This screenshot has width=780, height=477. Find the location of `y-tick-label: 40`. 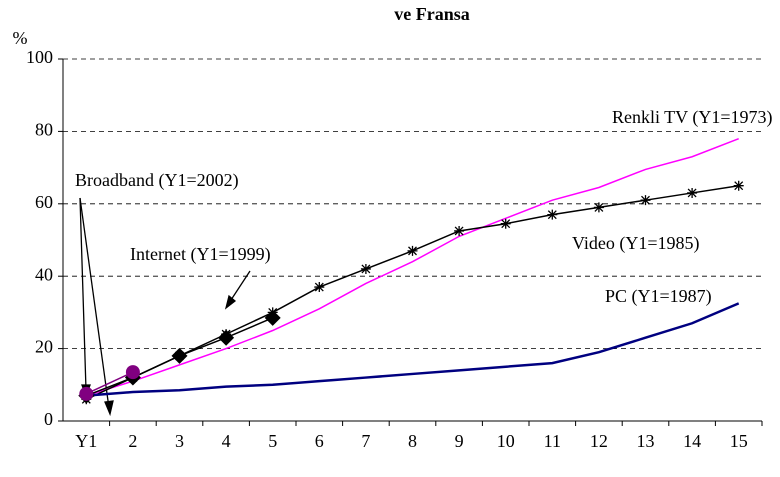

y-tick-label: 40 is located at coordinates (44, 274).